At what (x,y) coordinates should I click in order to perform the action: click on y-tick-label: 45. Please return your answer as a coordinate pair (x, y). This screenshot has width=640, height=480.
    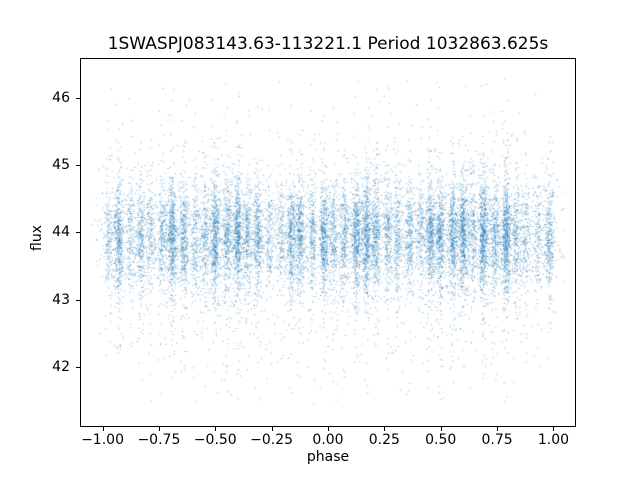
    Looking at the image, I should click on (61, 165).